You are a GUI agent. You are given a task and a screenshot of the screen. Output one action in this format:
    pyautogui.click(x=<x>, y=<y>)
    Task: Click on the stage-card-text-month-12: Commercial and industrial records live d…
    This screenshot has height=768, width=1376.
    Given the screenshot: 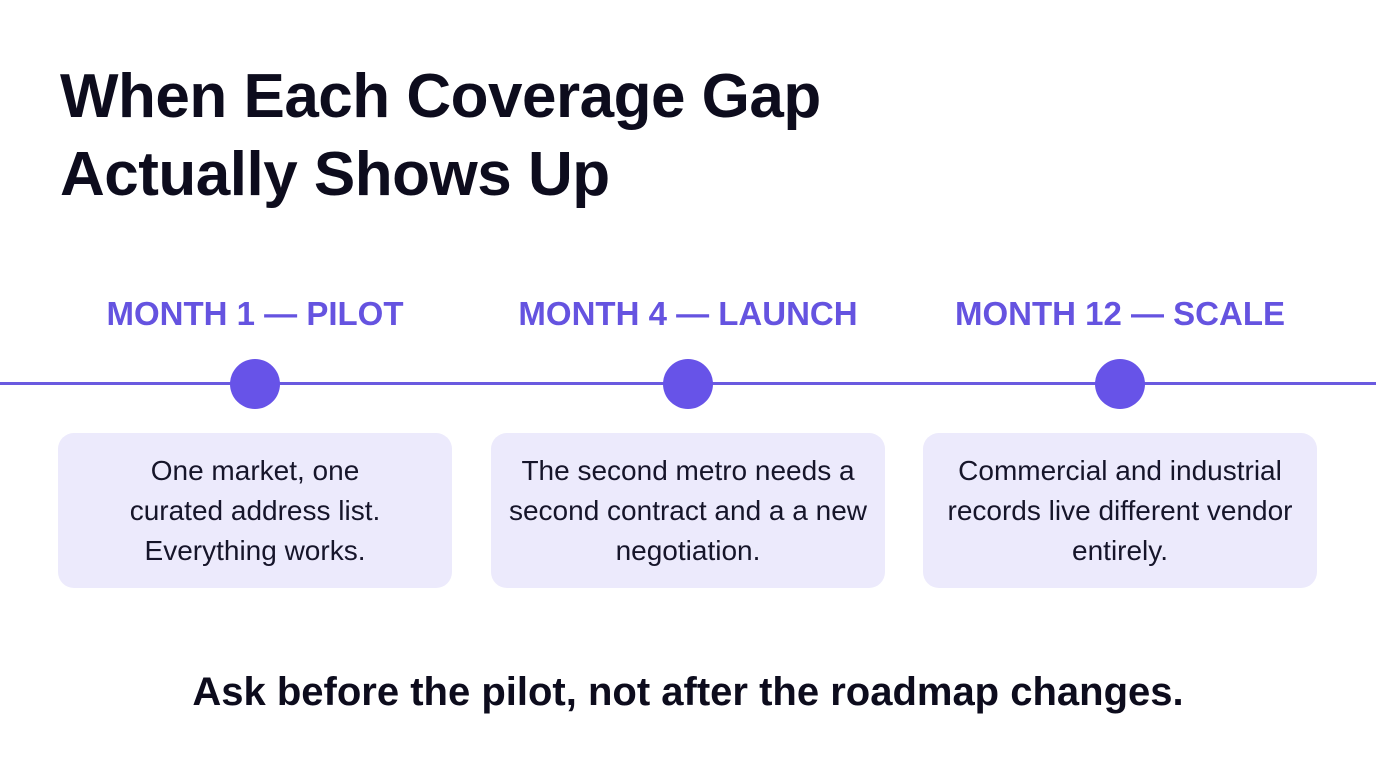 What is the action you would take?
    pyautogui.click(x=1120, y=510)
    